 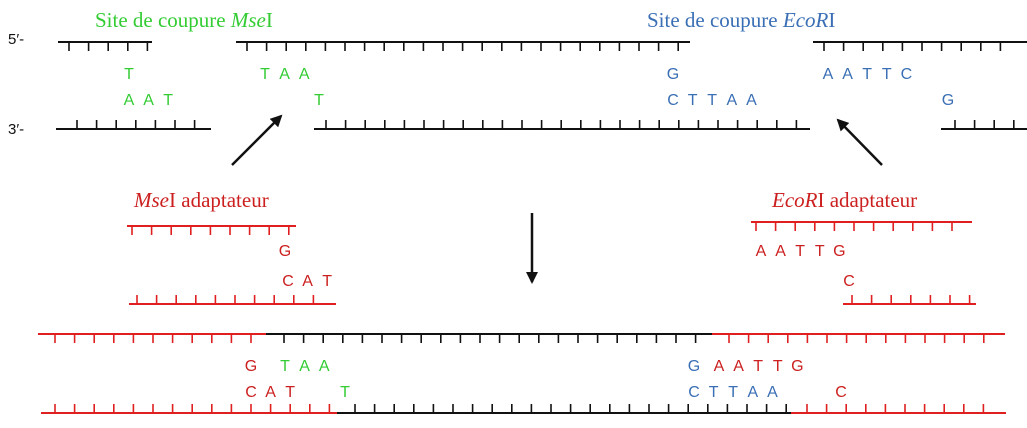 I want to click on base-eco-right-top-1: A, so click(x=847, y=74).